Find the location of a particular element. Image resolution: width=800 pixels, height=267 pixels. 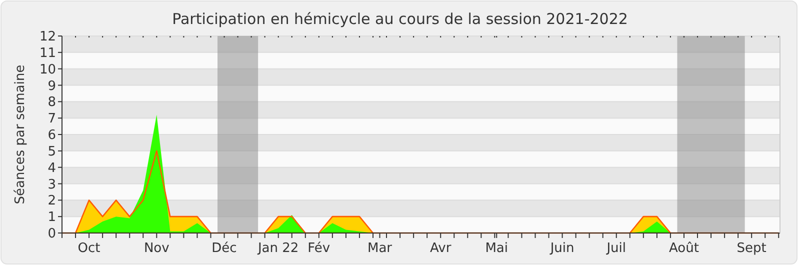

y-tick-label: 11 is located at coordinates (47, 53).